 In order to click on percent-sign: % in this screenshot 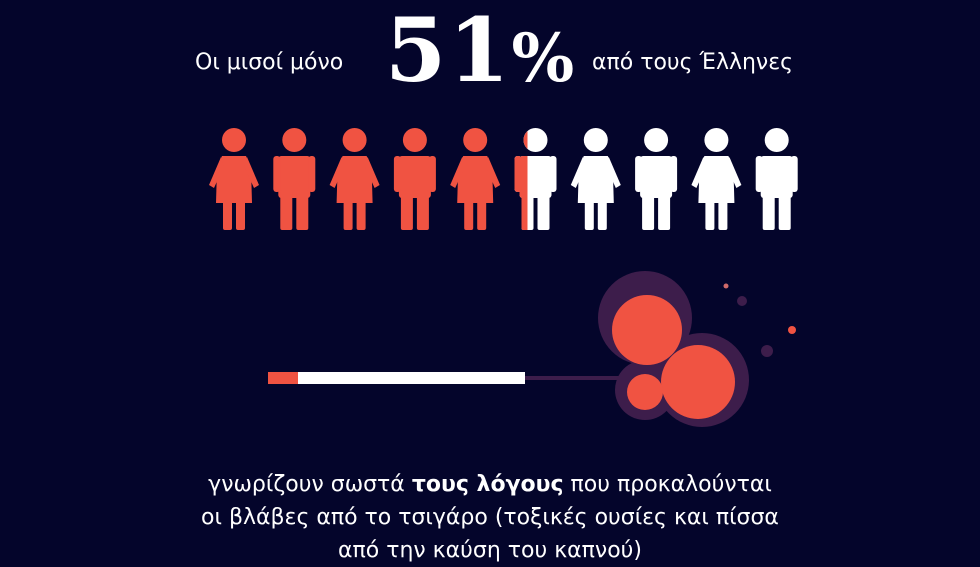, I will do `click(544, 58)`.